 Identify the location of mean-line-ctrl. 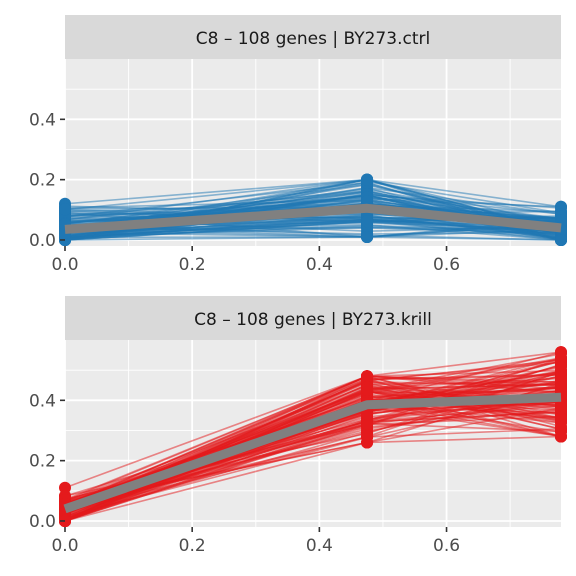
(313, 218).